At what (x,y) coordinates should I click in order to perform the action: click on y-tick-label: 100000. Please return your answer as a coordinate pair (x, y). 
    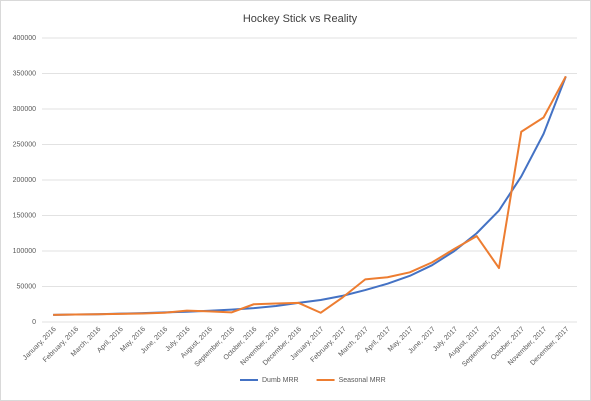
    Looking at the image, I should click on (24, 251).